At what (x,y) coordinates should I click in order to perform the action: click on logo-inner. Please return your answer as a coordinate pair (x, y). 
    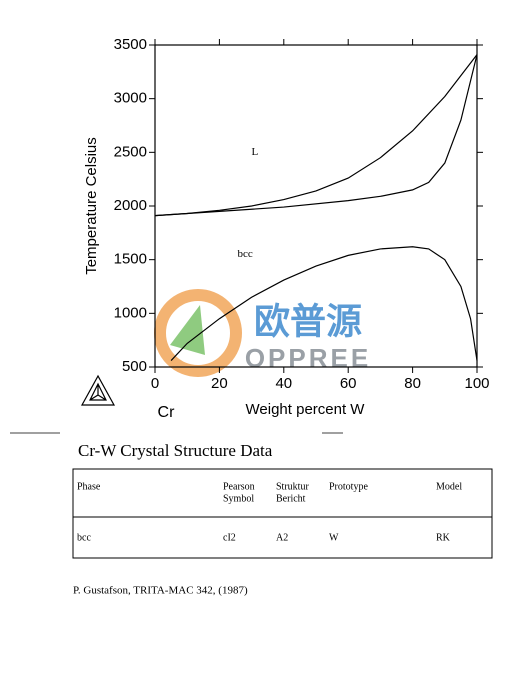
    Looking at the image, I should click on (98, 391).